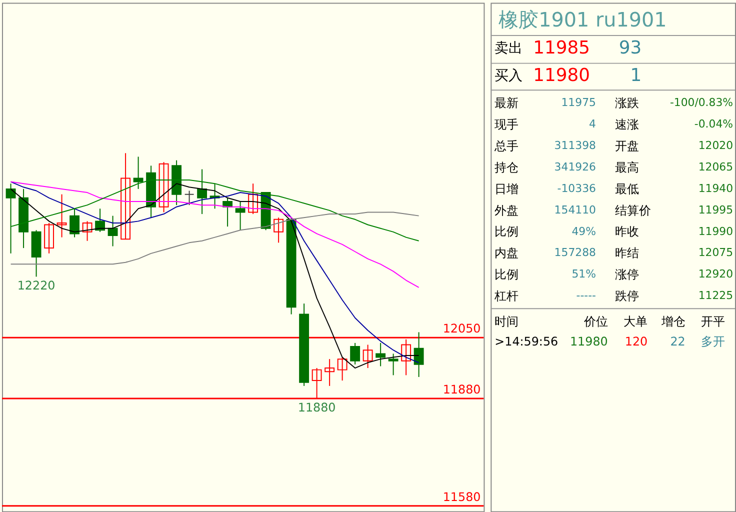  What do you see at coordinates (713, 321) in the screenshot?
I see `text: 开平` at bounding box center [713, 321].